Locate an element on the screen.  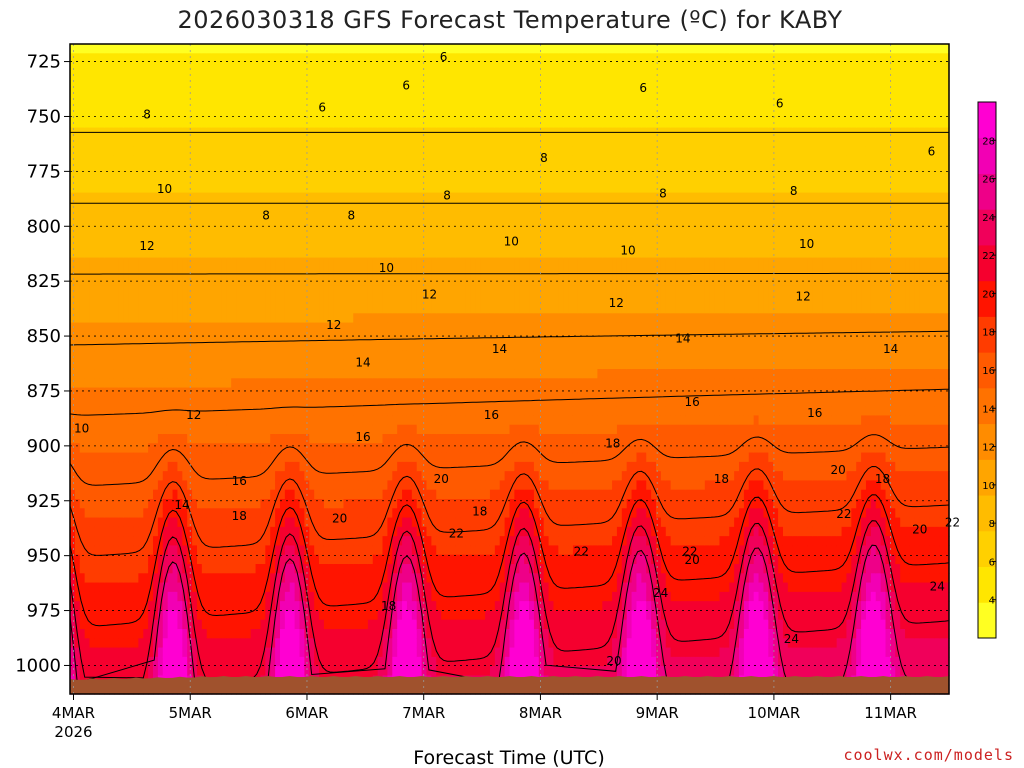
credit-link: coolwx.com/models is located at coordinates (928, 755).